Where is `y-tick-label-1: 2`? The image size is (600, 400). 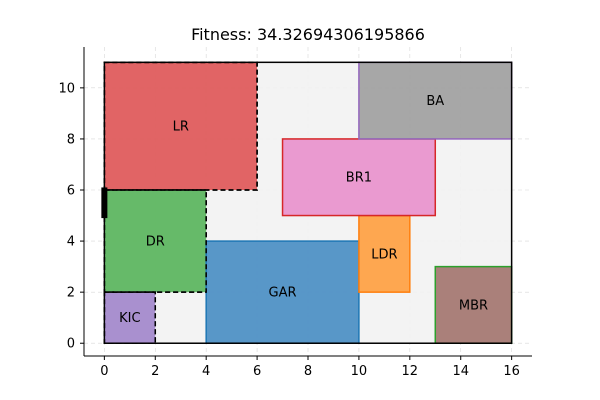
y-tick-label-1: 2 is located at coordinates (71, 293).